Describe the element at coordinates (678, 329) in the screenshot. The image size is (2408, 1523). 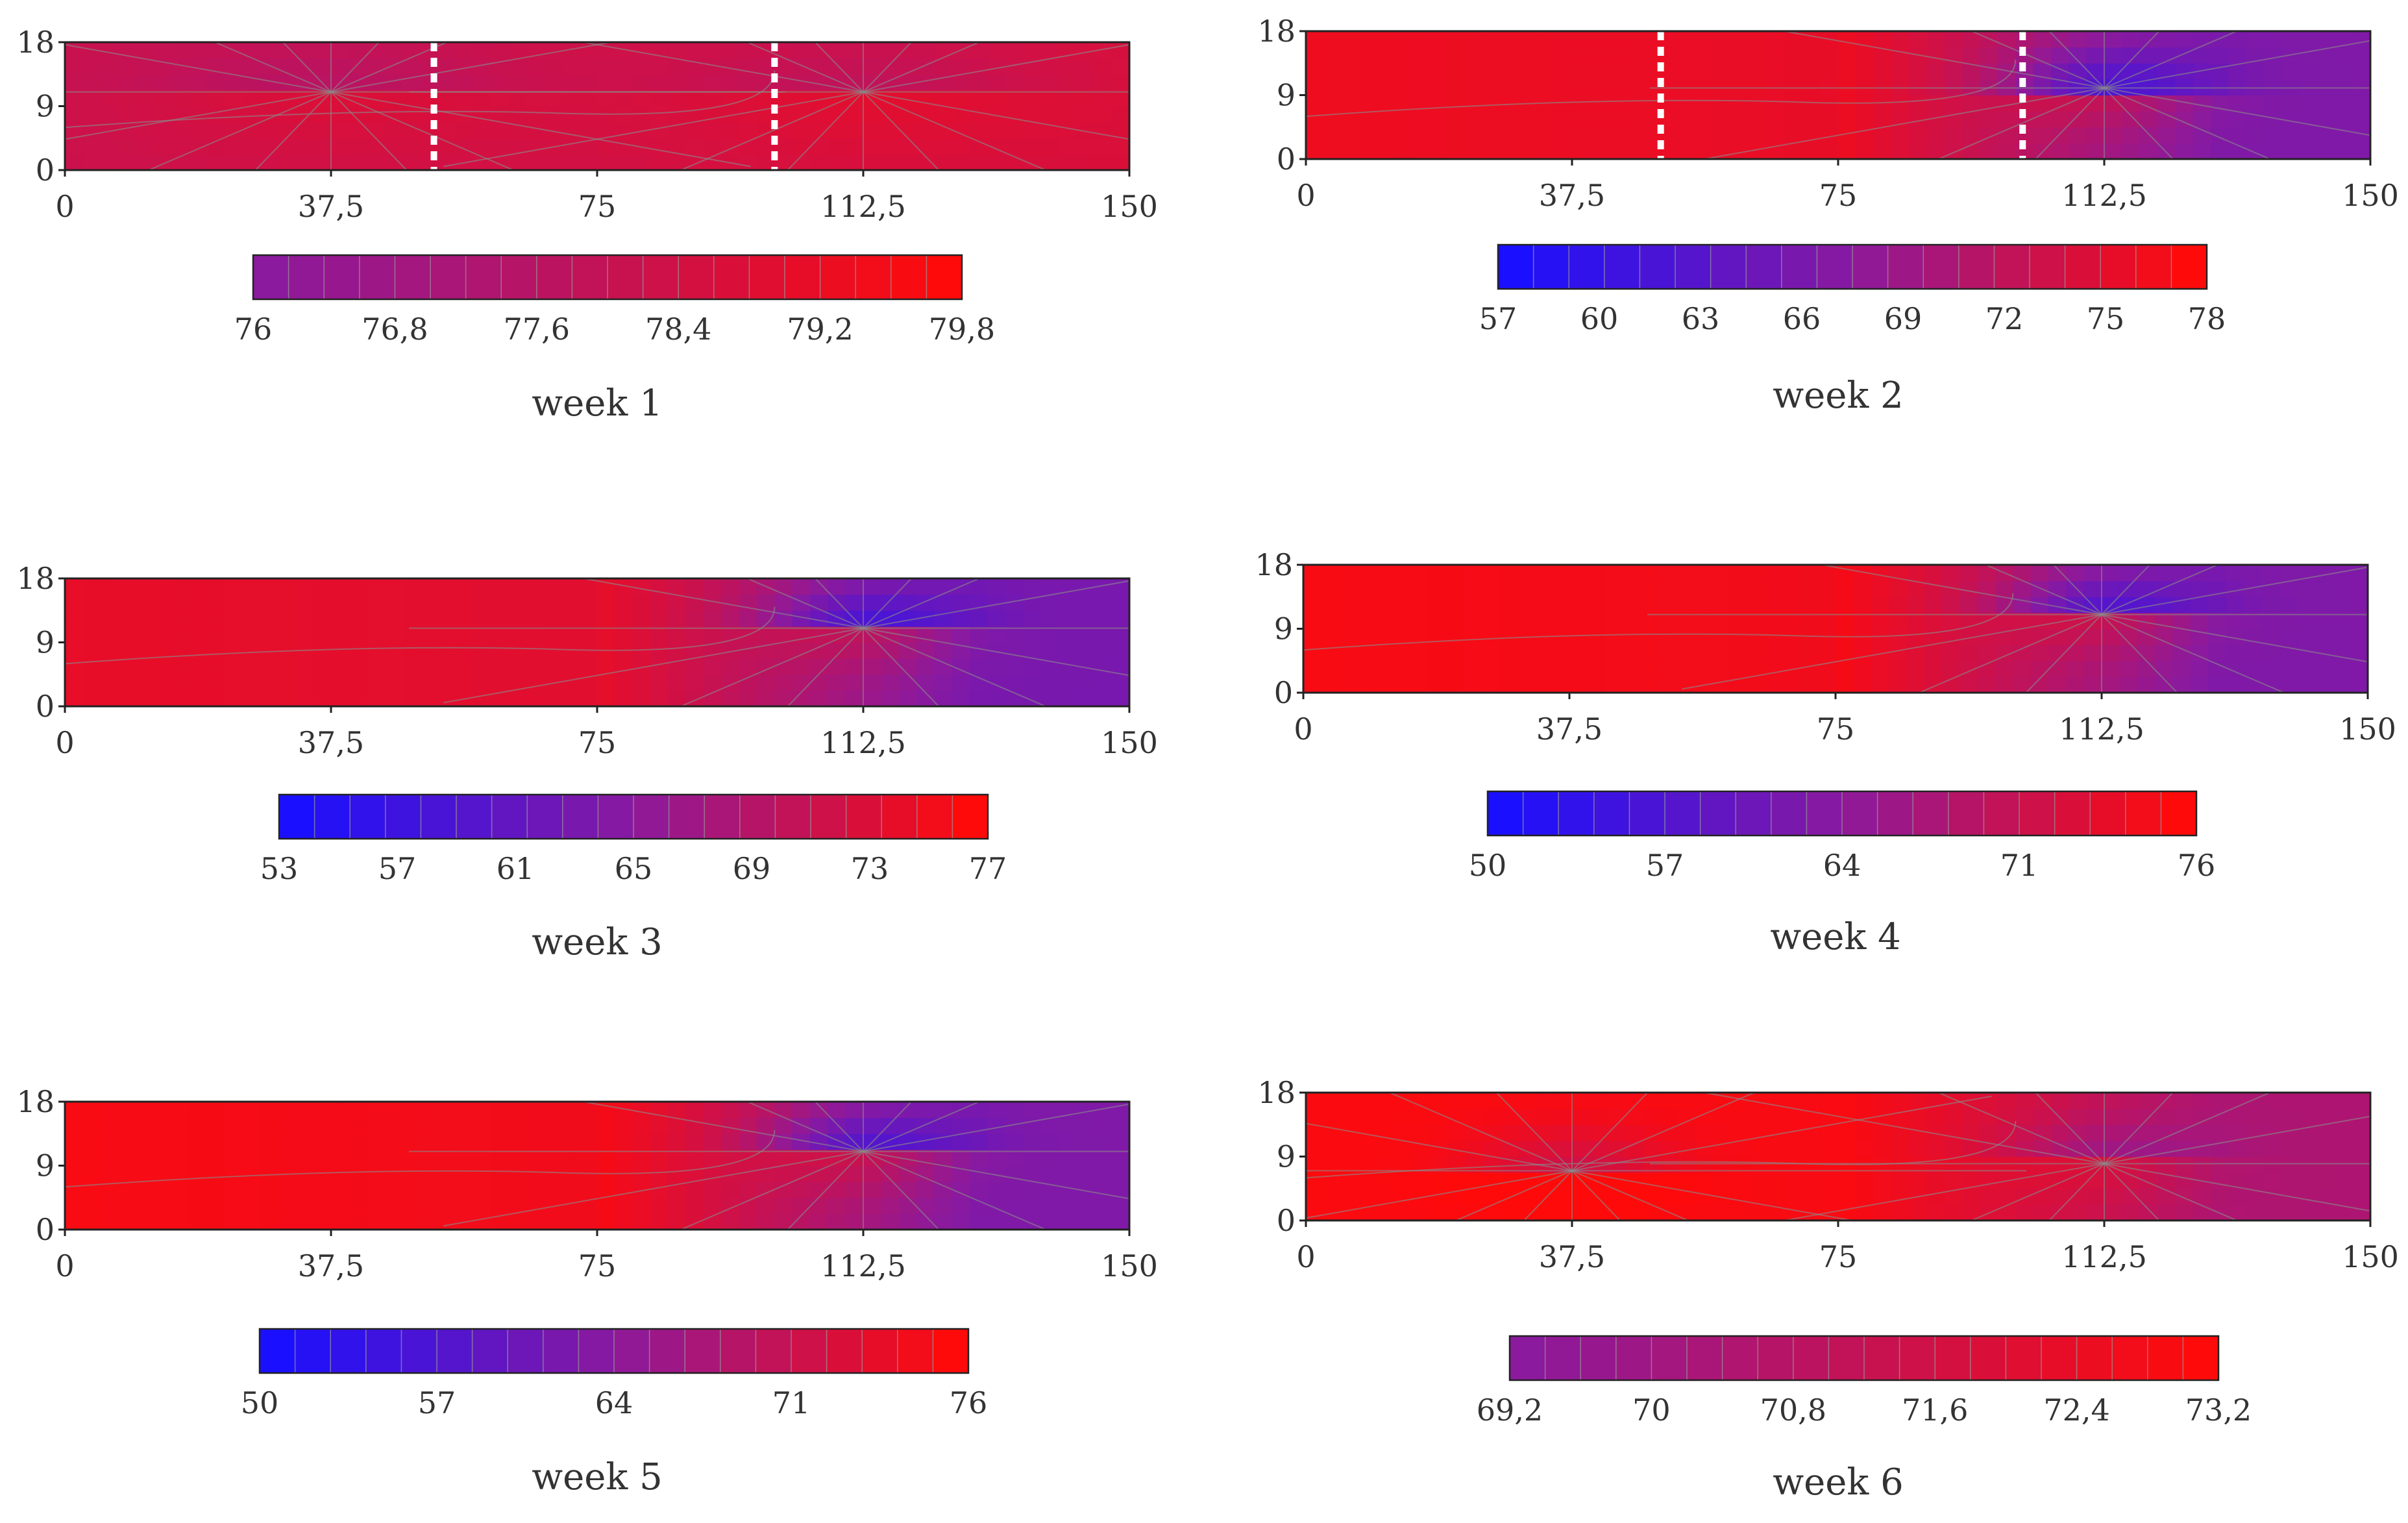
I see `colorbar-tick-label: 78,4` at that location.